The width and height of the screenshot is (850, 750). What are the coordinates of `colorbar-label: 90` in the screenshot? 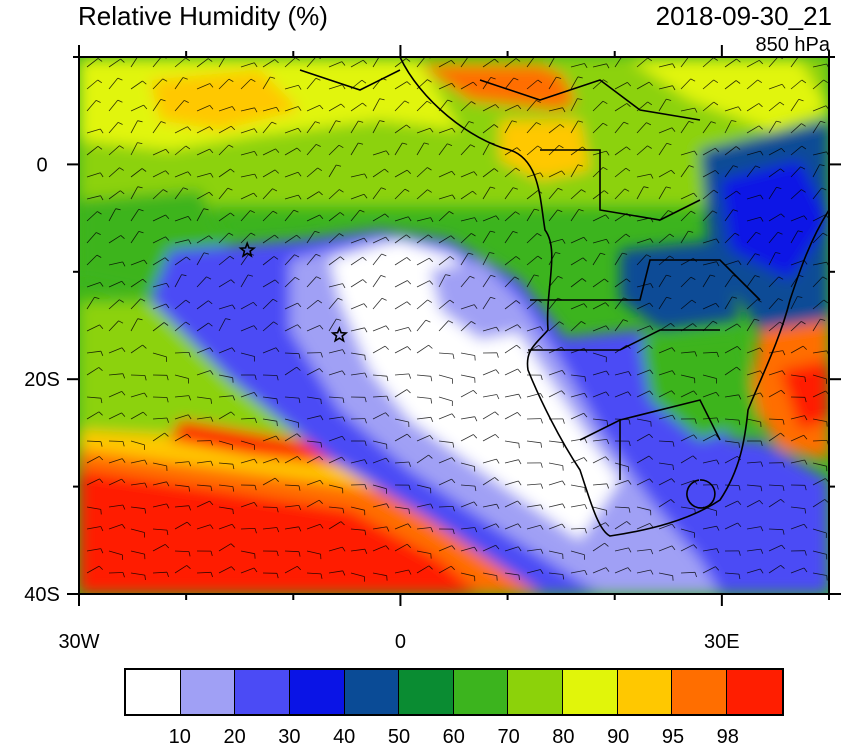 It's located at (618, 737).